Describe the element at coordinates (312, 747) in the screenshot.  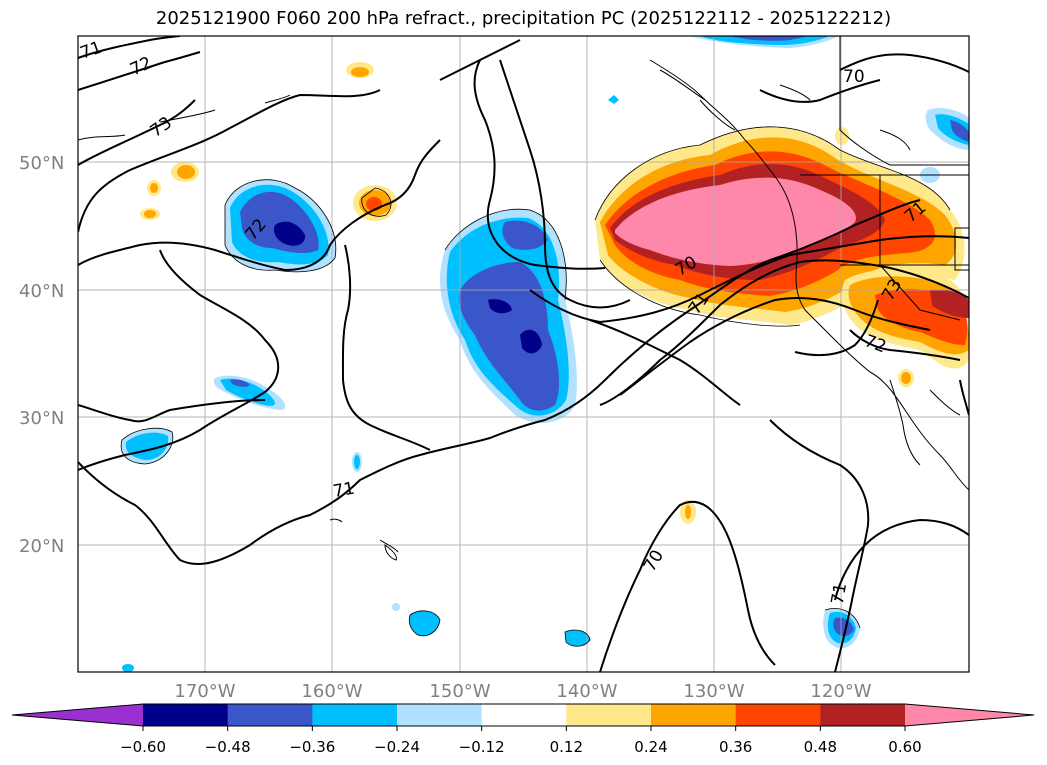
I see `colorbar-tick-label: −0.36` at that location.